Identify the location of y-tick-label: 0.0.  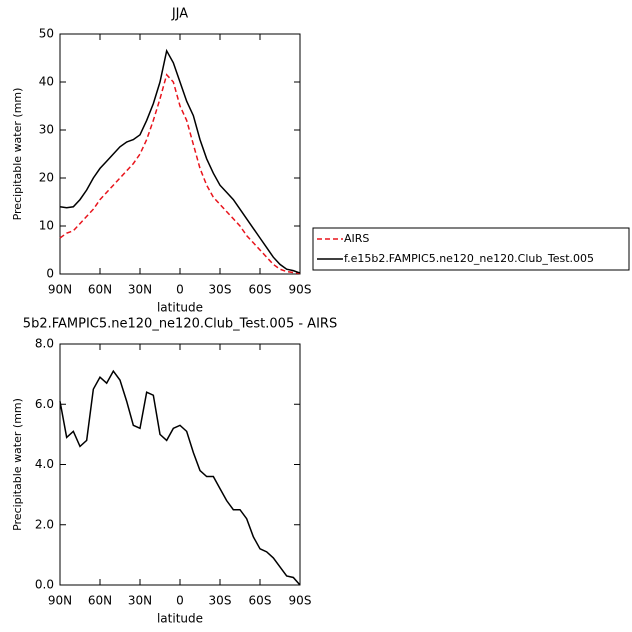
(44, 585).